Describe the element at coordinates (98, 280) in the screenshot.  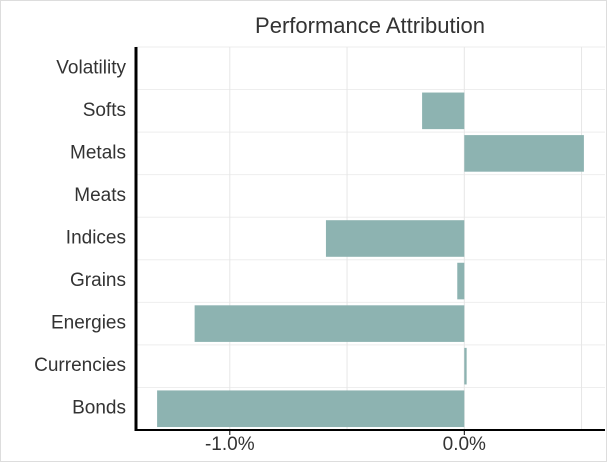
I see `y-tick-label: Grains` at that location.